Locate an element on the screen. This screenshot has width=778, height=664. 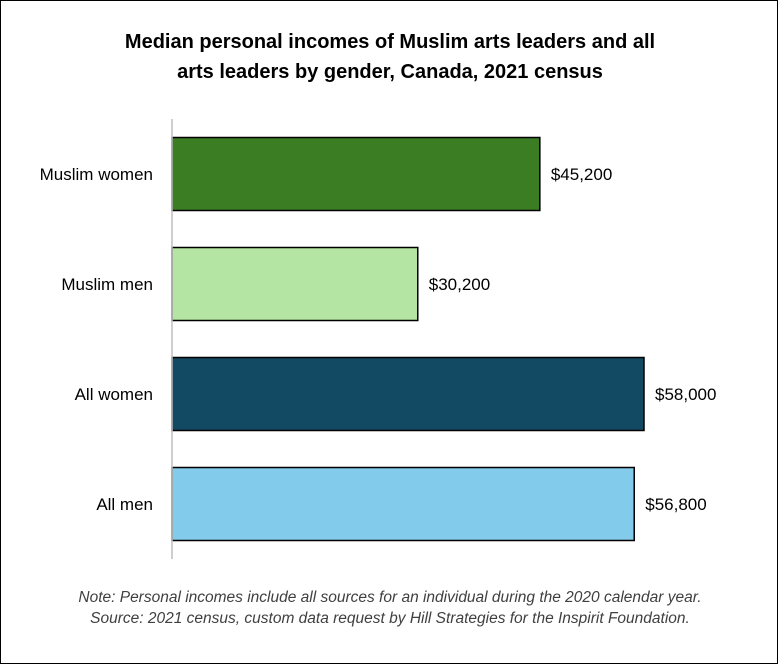
bar-muslim-men is located at coordinates (295, 284).